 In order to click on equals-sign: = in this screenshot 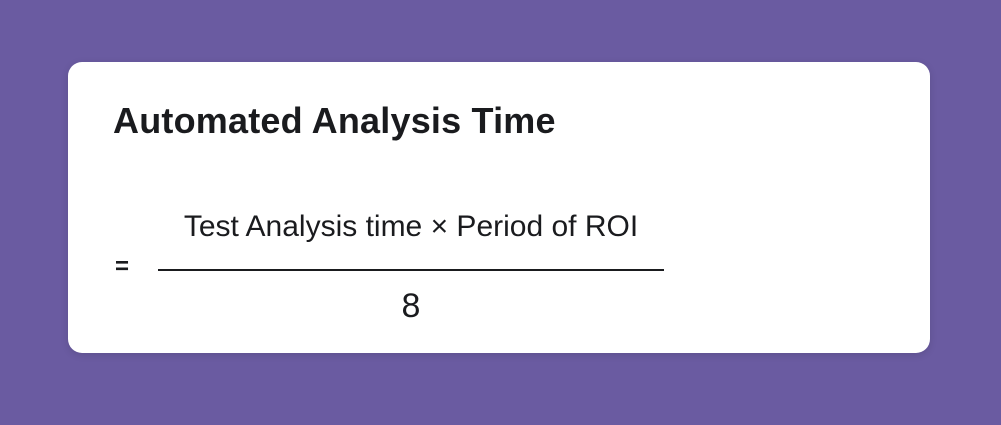, I will do `click(122, 266)`.